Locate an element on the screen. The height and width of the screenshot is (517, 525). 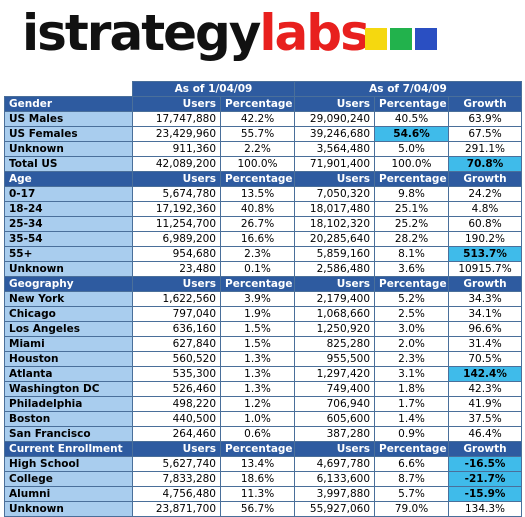
table-cell: 71,901,400 is located at coordinates (335, 164).